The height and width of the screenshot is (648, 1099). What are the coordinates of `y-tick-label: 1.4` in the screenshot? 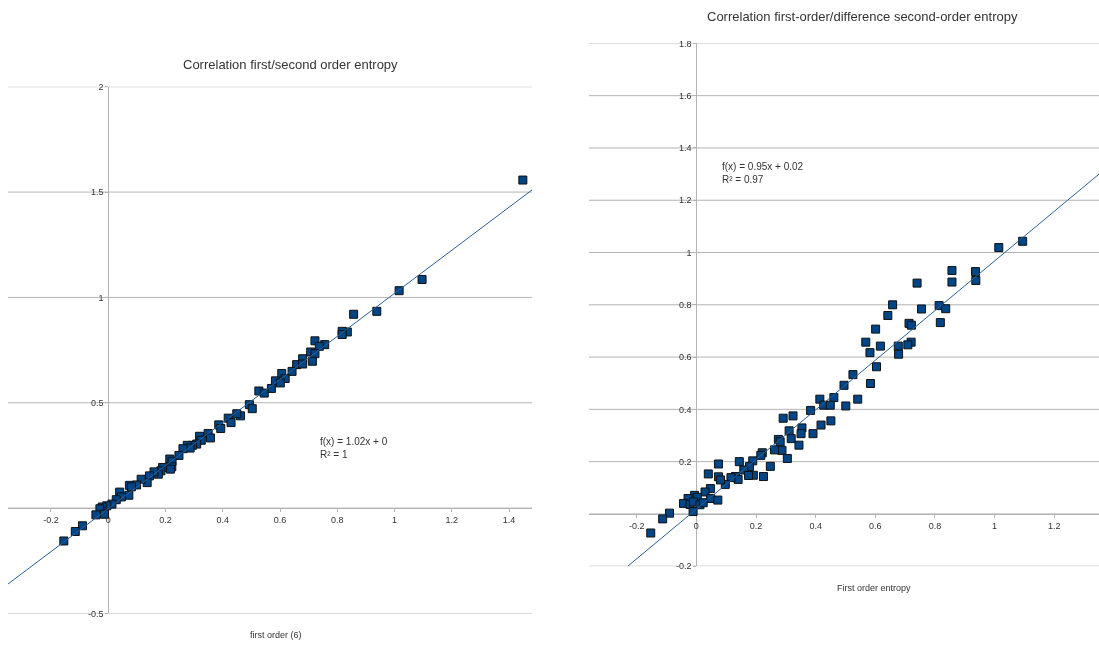 It's located at (685, 148).